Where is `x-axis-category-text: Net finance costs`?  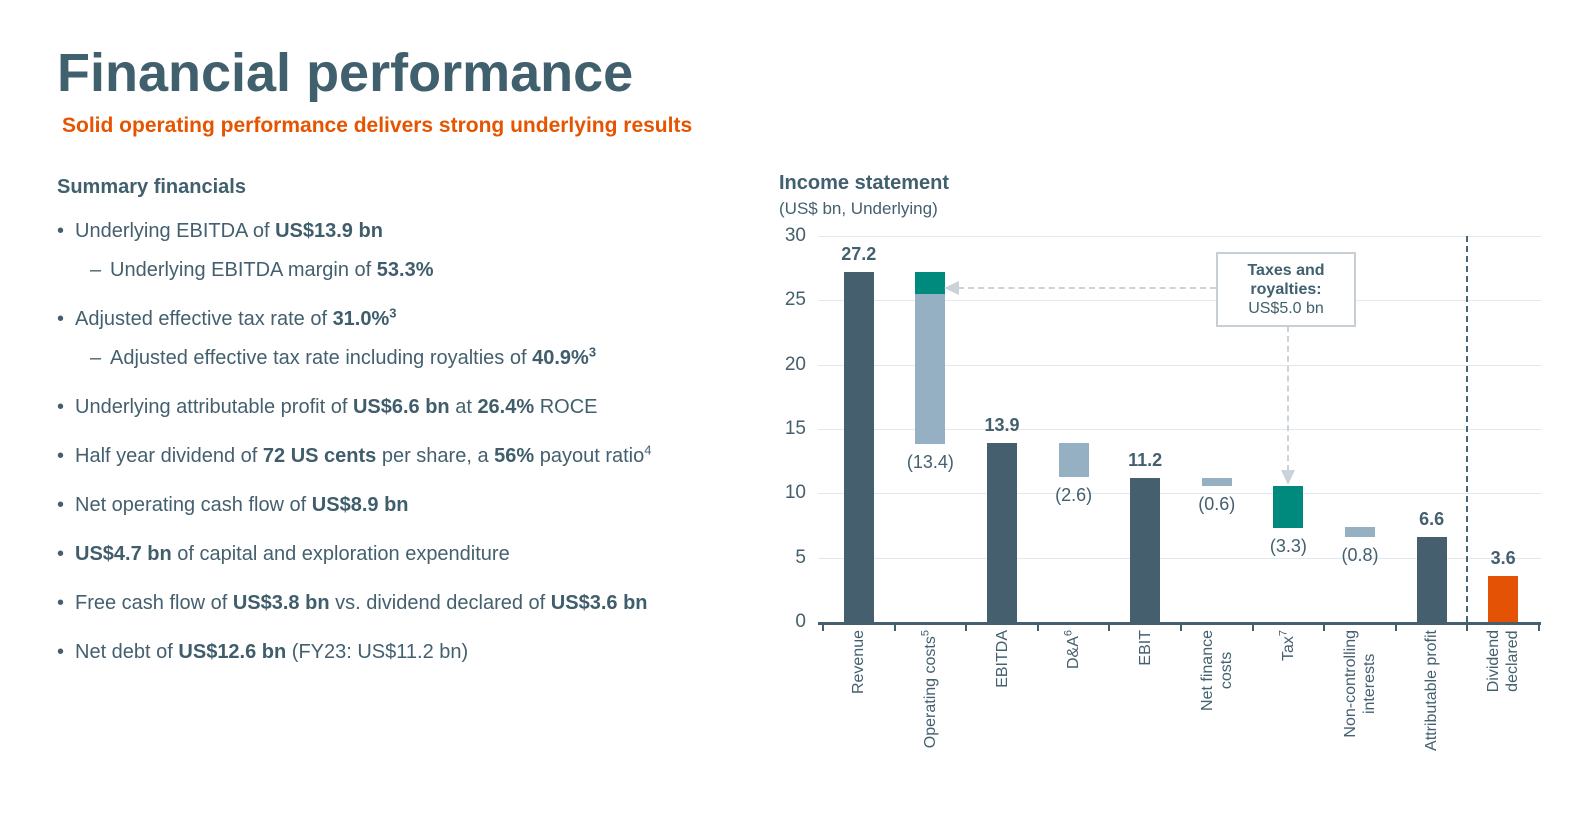
x-axis-category-text: Net finance costs is located at coordinates (1216, 670).